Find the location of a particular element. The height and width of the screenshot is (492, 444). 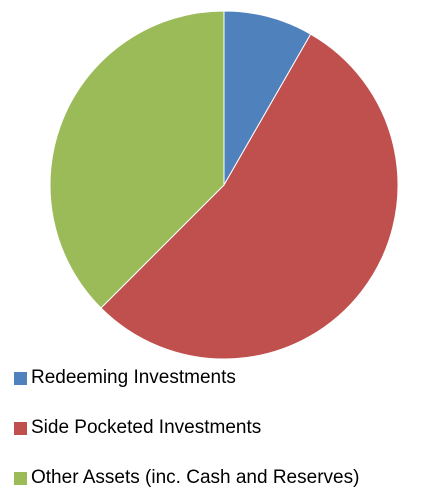

legend-label-redeeming: Redeeming Investments is located at coordinates (133, 377).